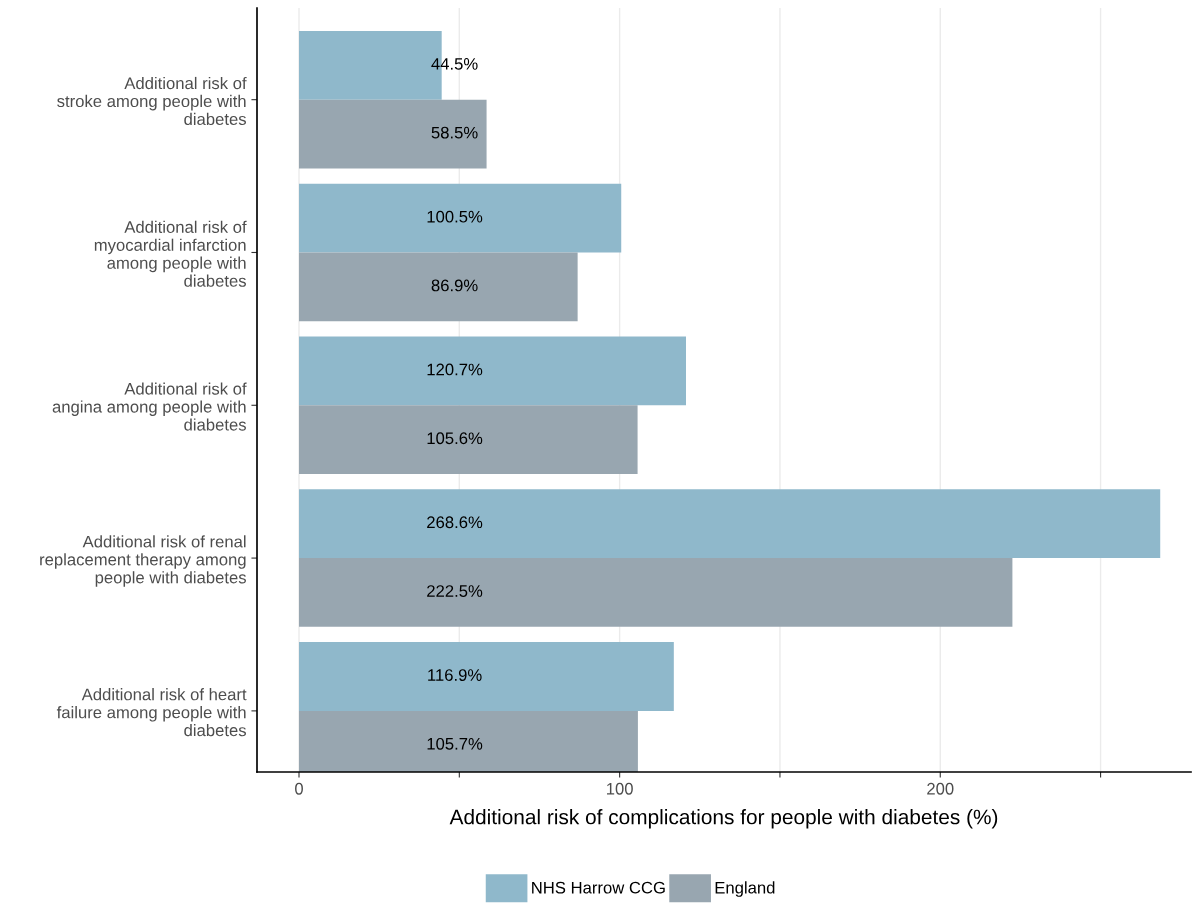  Describe the element at coordinates (149, 406) in the screenshot. I see `y-tick-label: Additional risk of angina among people with diabetes` at that location.